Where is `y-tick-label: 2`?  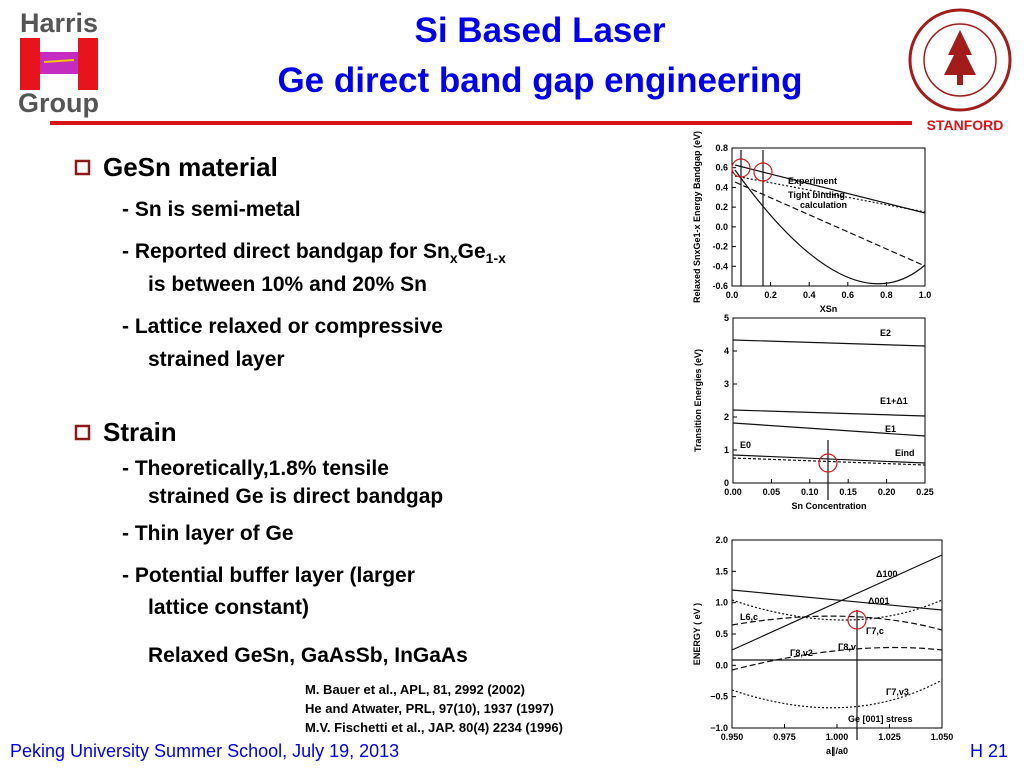 y-tick-label: 2 is located at coordinates (726, 417).